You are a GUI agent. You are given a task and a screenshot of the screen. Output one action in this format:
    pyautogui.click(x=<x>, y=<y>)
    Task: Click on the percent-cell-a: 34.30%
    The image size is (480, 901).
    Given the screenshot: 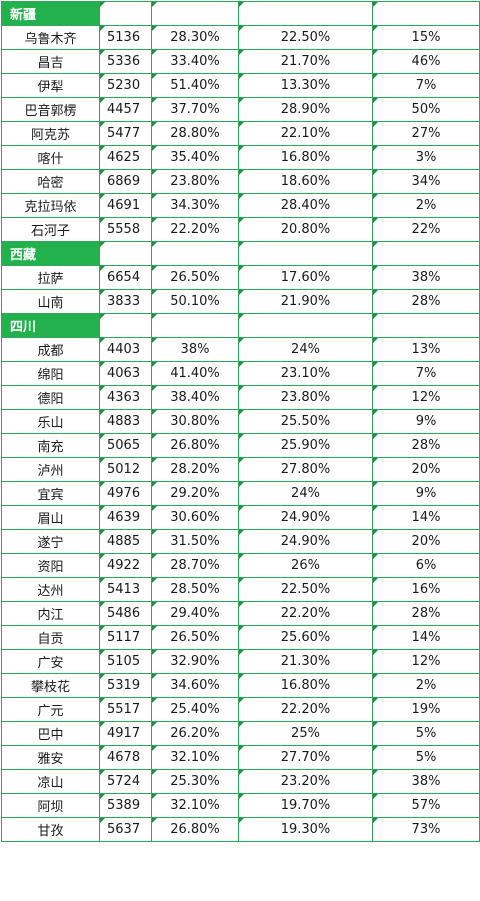 What is the action you would take?
    pyautogui.click(x=195, y=205)
    